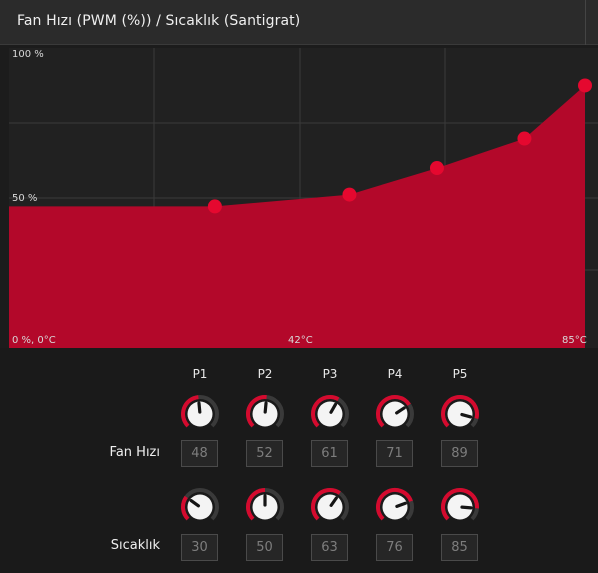 This screenshot has width=598, height=573. I want to click on curve-point-p4, so click(524, 138).